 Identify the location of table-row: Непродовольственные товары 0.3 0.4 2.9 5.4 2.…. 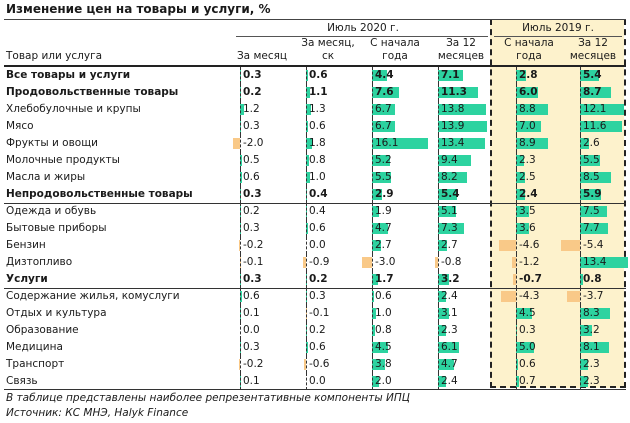
(315, 194).